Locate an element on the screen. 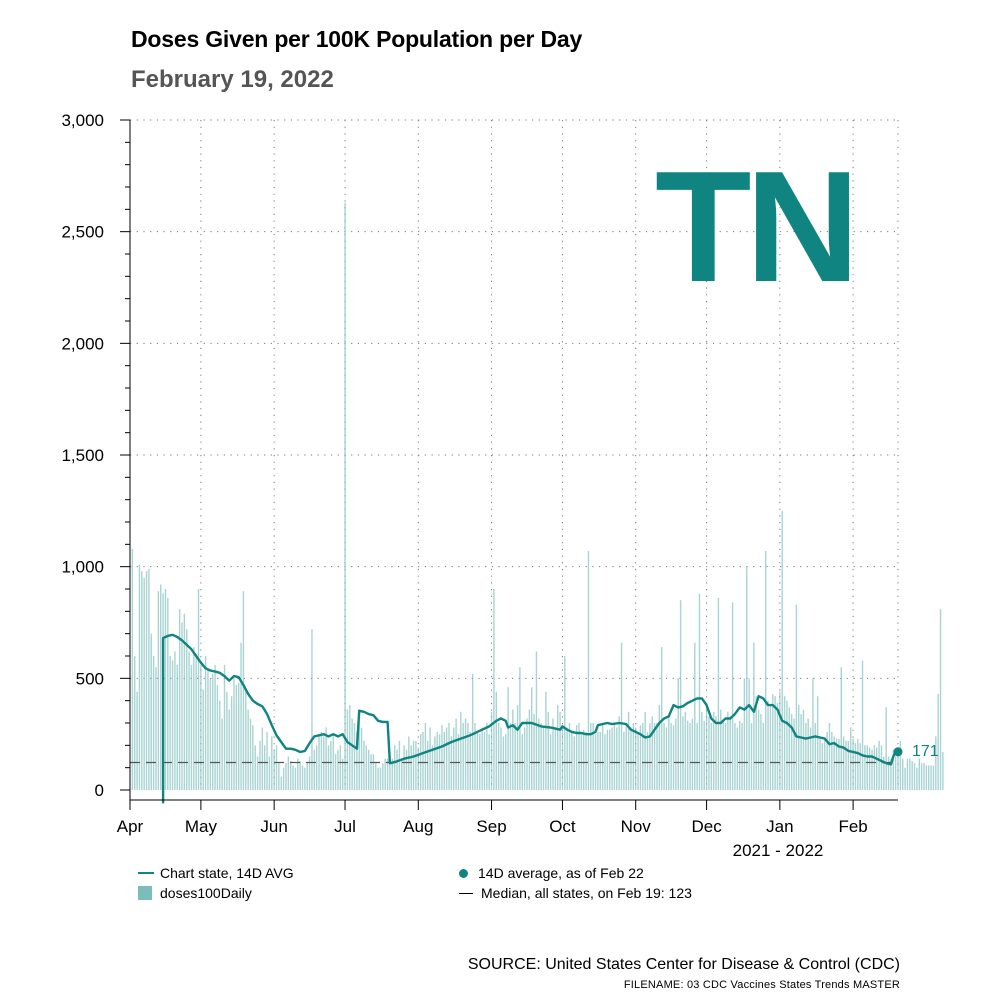 Image resolution: width=1000 pixels, height=1000 pixels. chart-title: Doses Given per 100K Population per Day is located at coordinates (357, 39).